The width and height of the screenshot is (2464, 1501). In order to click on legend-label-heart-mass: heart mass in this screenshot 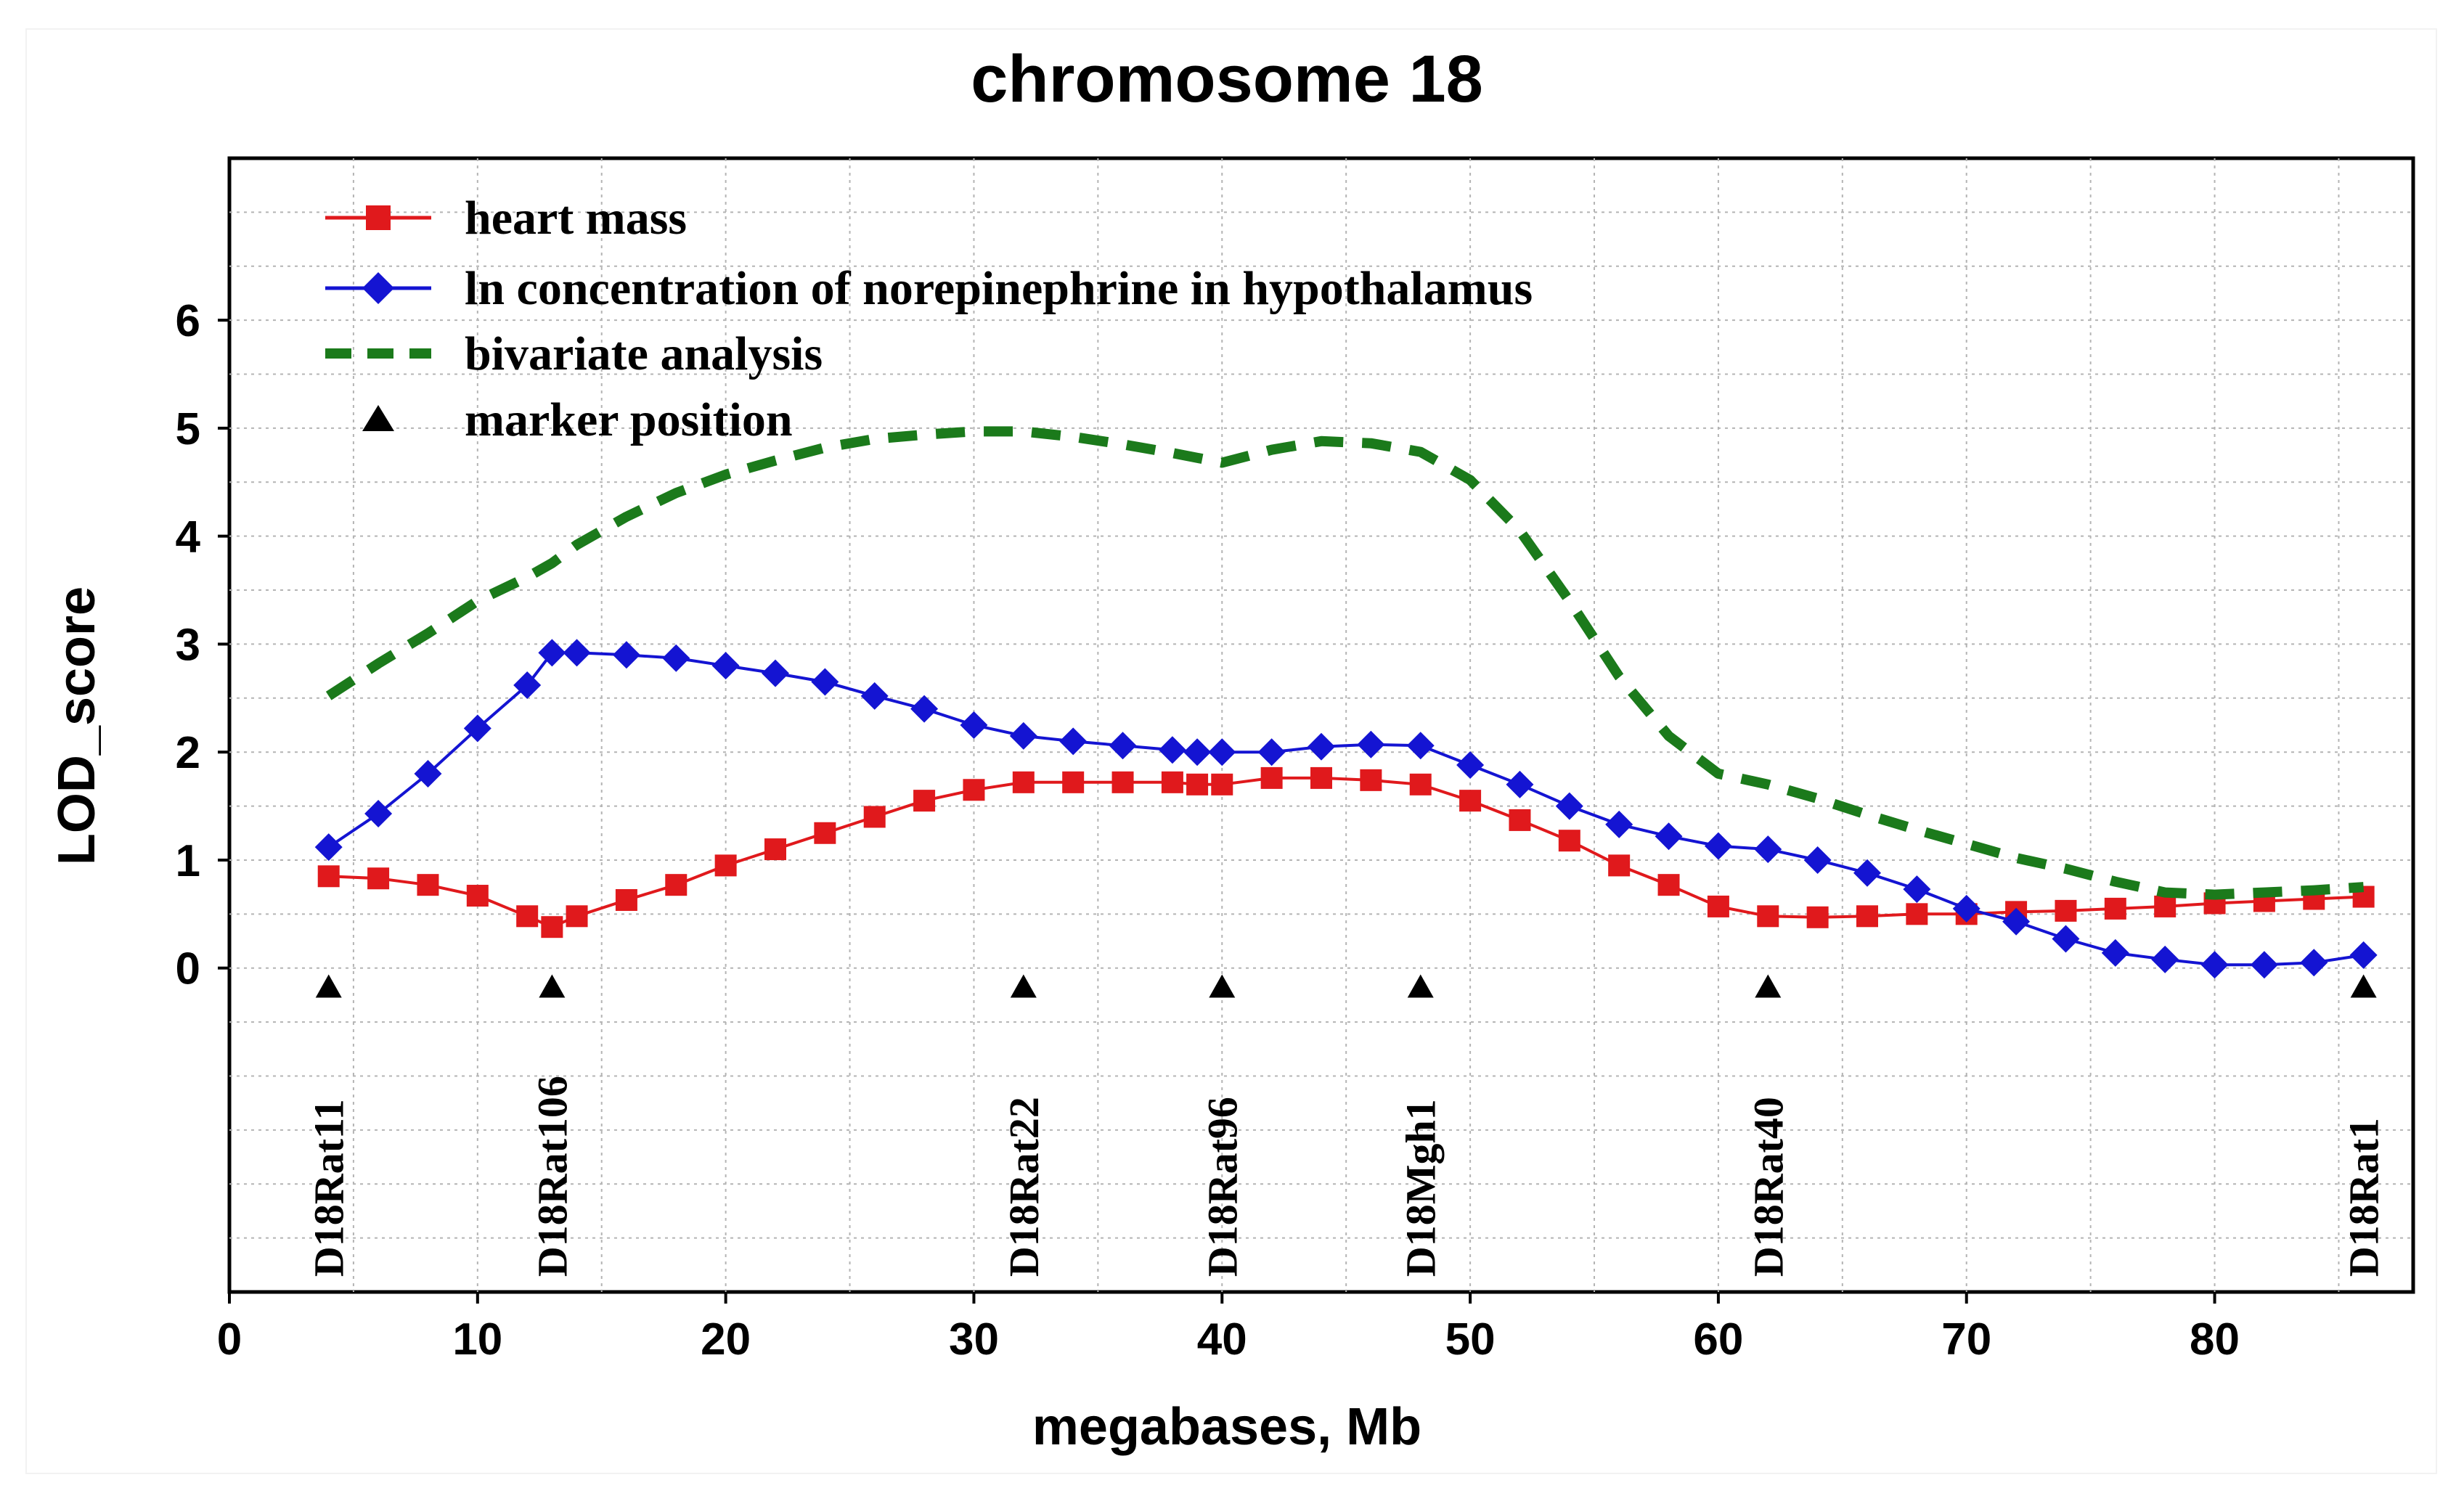, I will do `click(576, 218)`.